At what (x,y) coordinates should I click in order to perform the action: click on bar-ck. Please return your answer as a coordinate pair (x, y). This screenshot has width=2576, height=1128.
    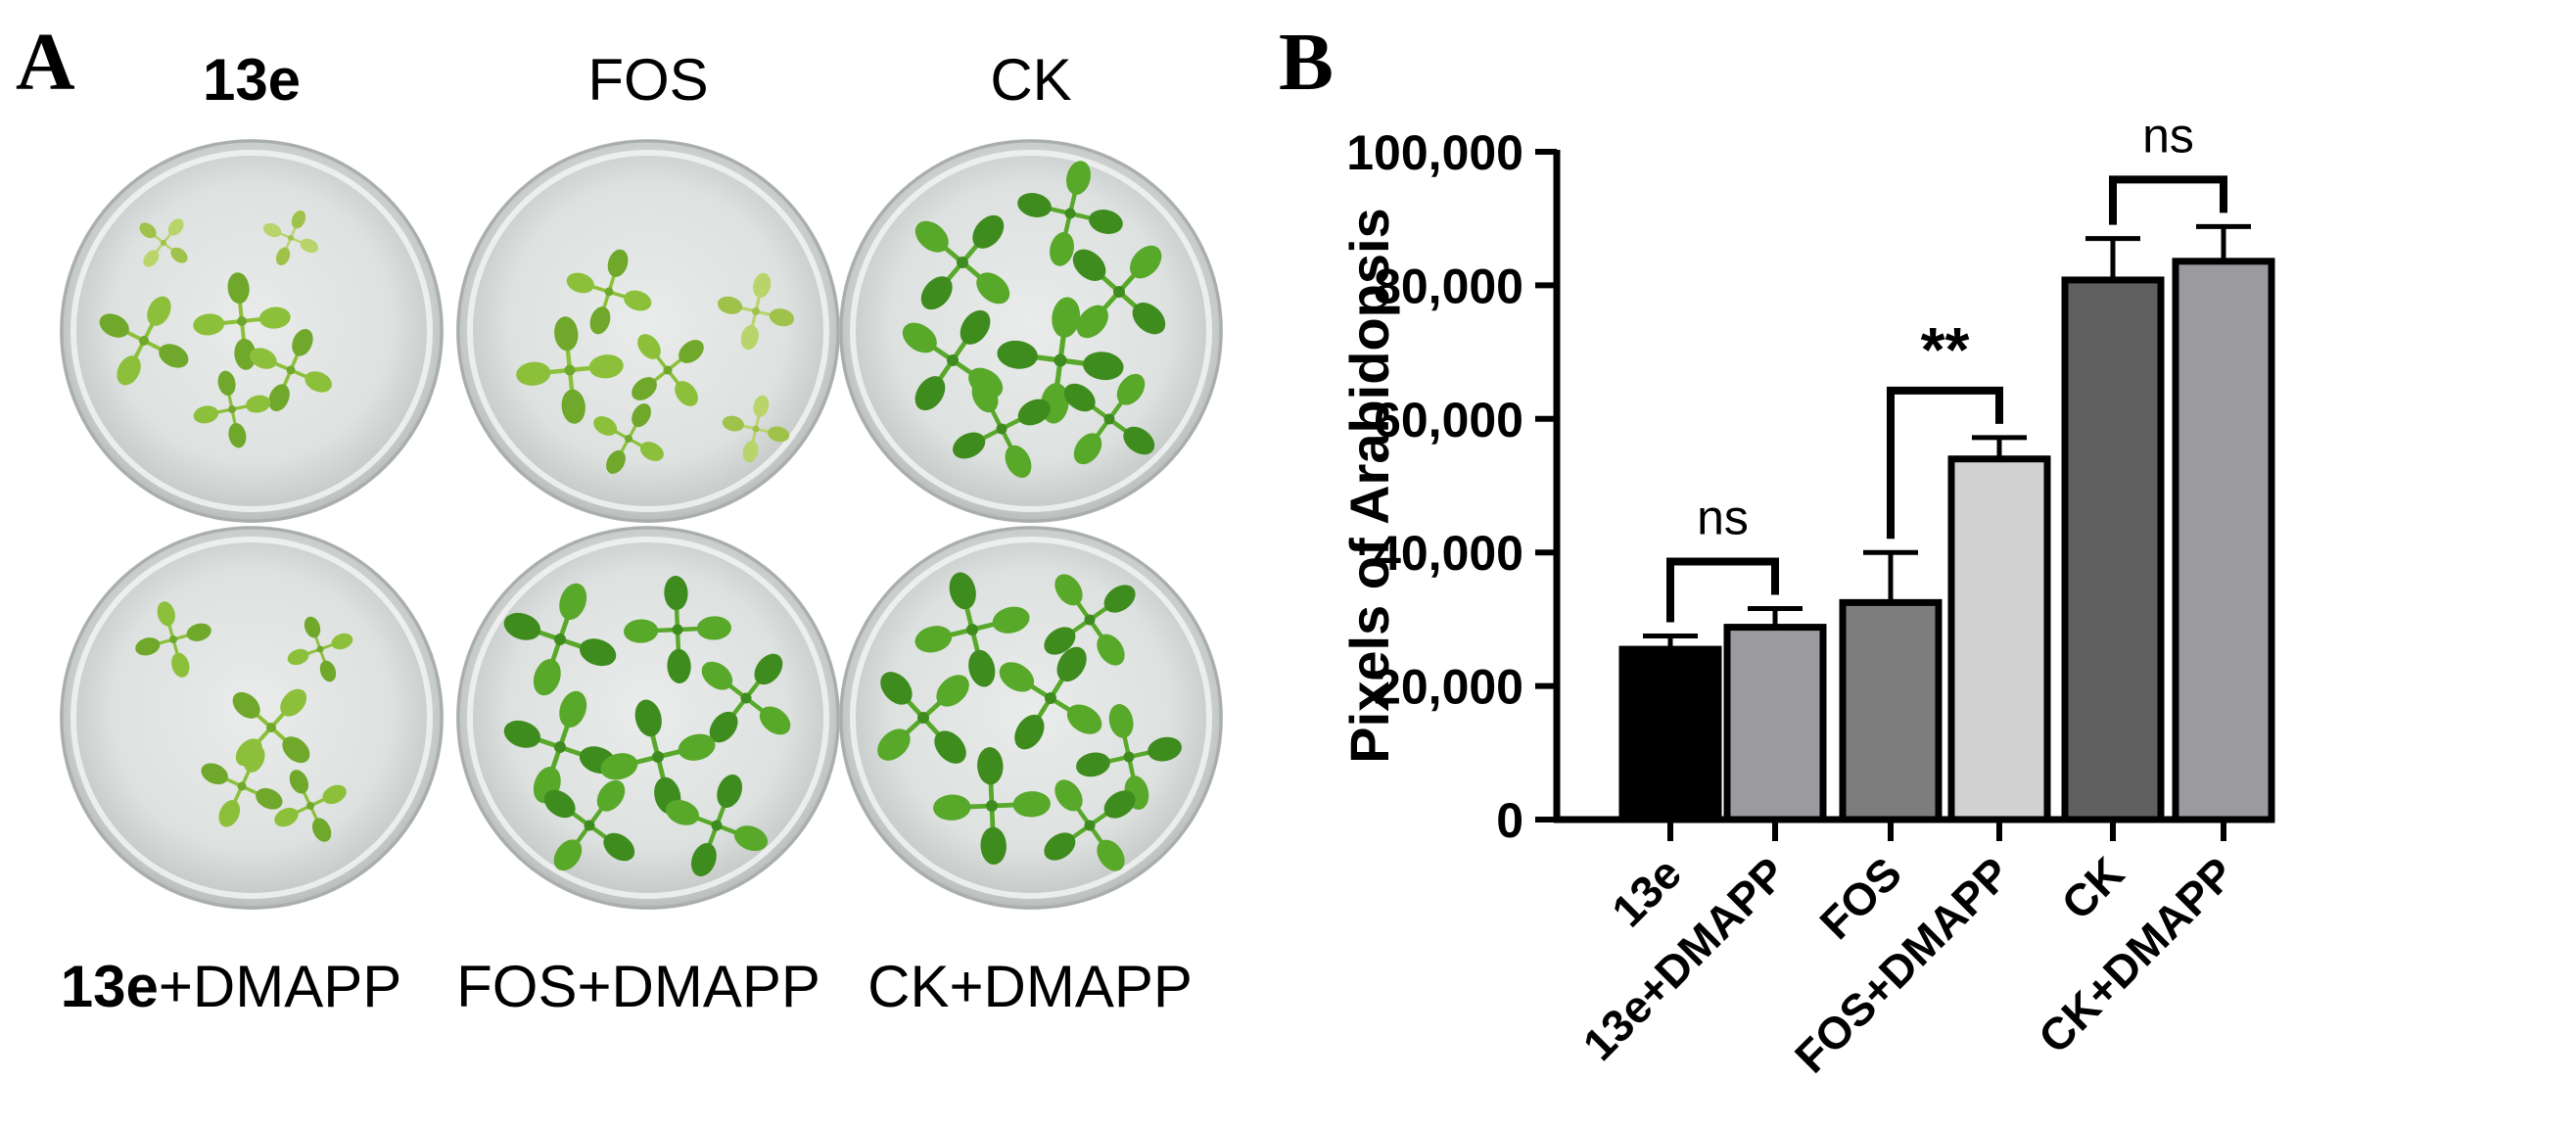
    Looking at the image, I should click on (2113, 549).